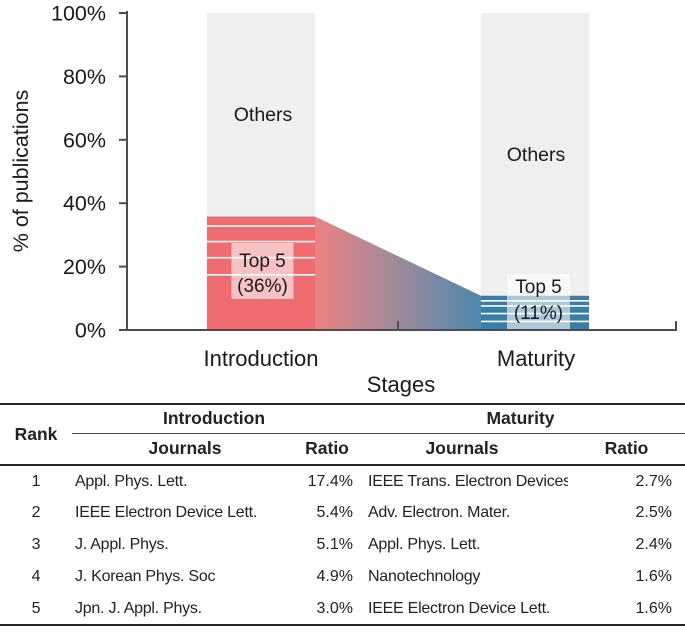  Describe the element at coordinates (330, 481) in the screenshot. I see `intro-ratio-cell: 17.4%` at that location.